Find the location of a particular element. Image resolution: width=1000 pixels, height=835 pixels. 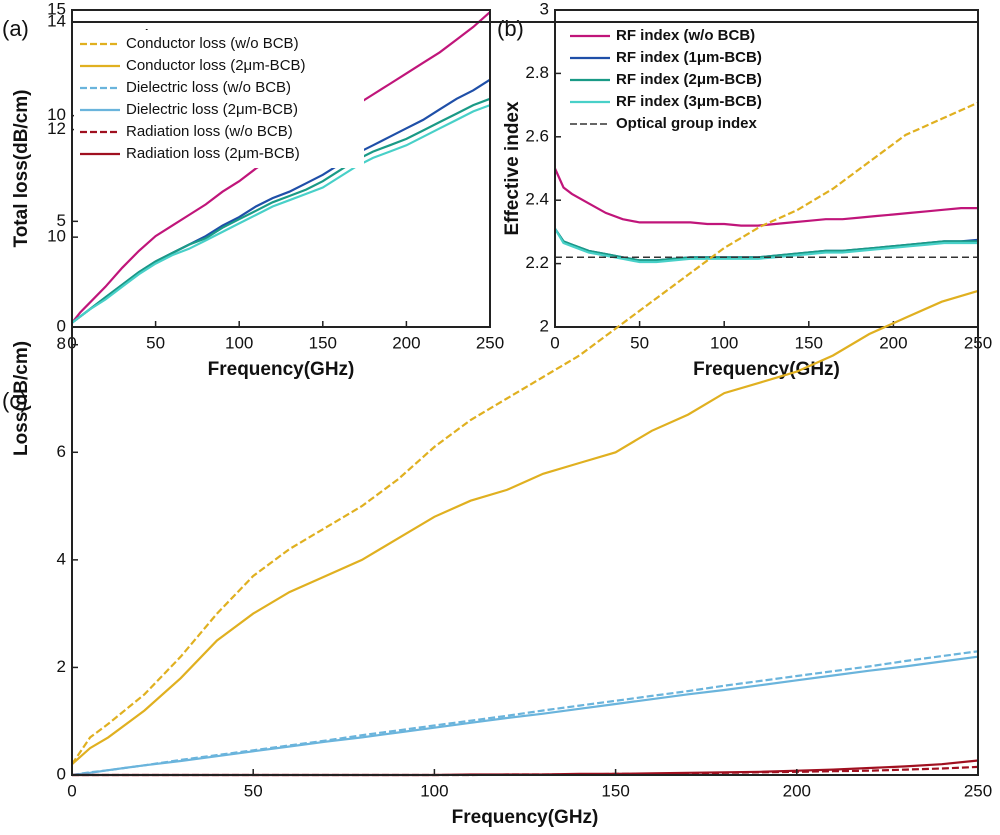

y-tick-label: 2.2 is located at coordinates (537, 262).